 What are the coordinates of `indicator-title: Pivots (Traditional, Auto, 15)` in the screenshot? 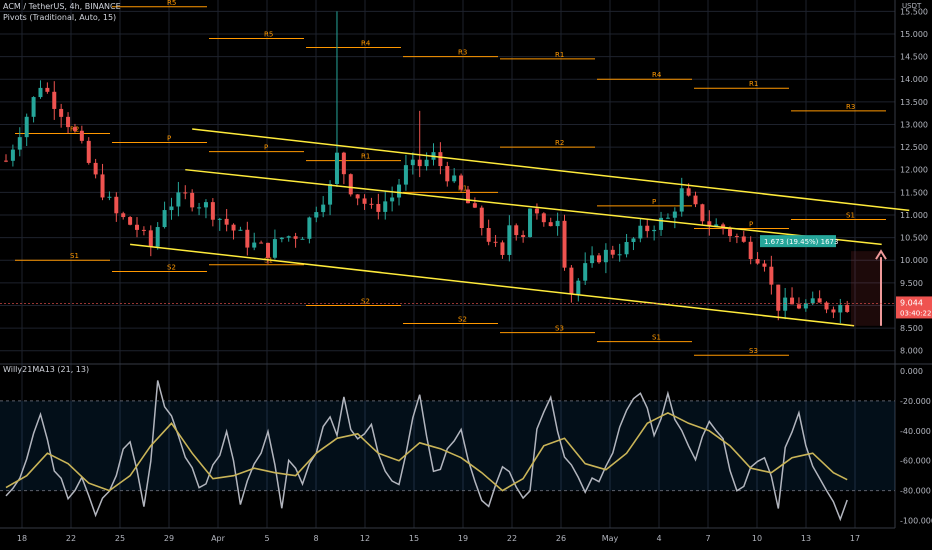 It's located at (60, 17).